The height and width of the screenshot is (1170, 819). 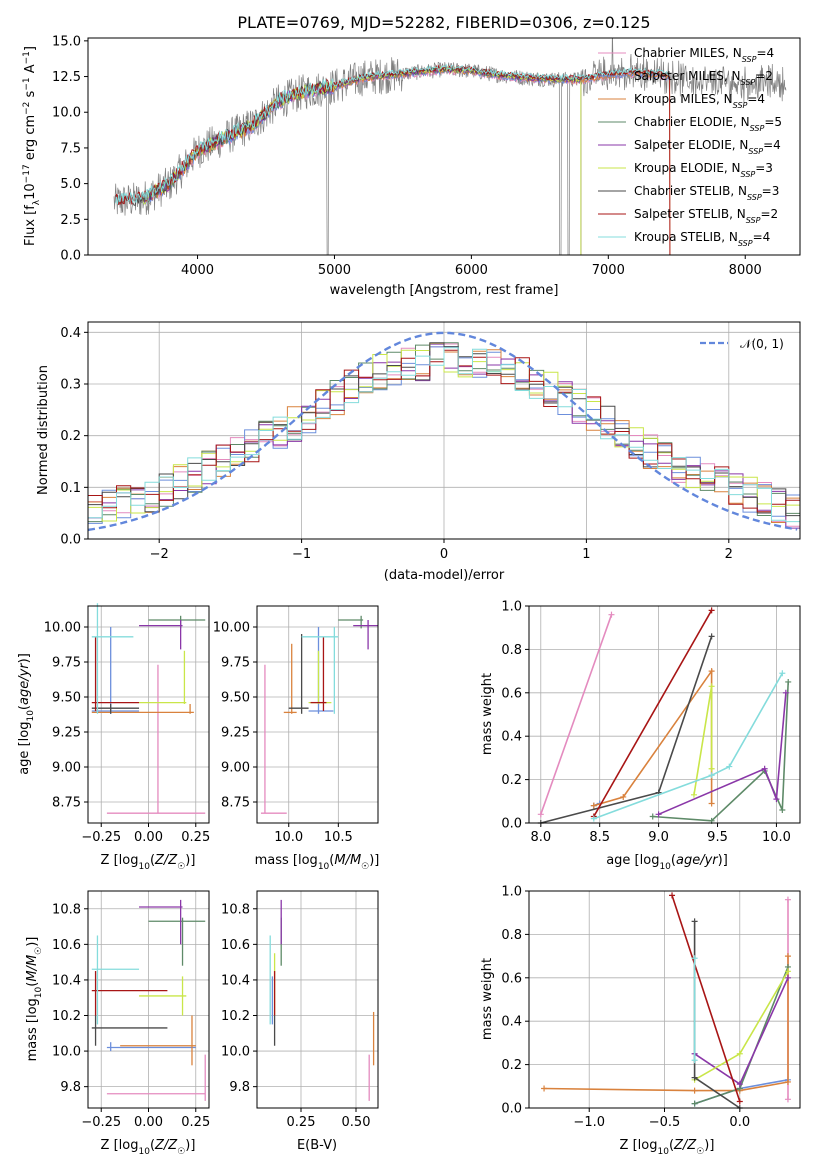 What do you see at coordinates (706, 216) in the screenshot?
I see `legend-entry: Salpeter STELIB, NSSP=2` at bounding box center [706, 216].